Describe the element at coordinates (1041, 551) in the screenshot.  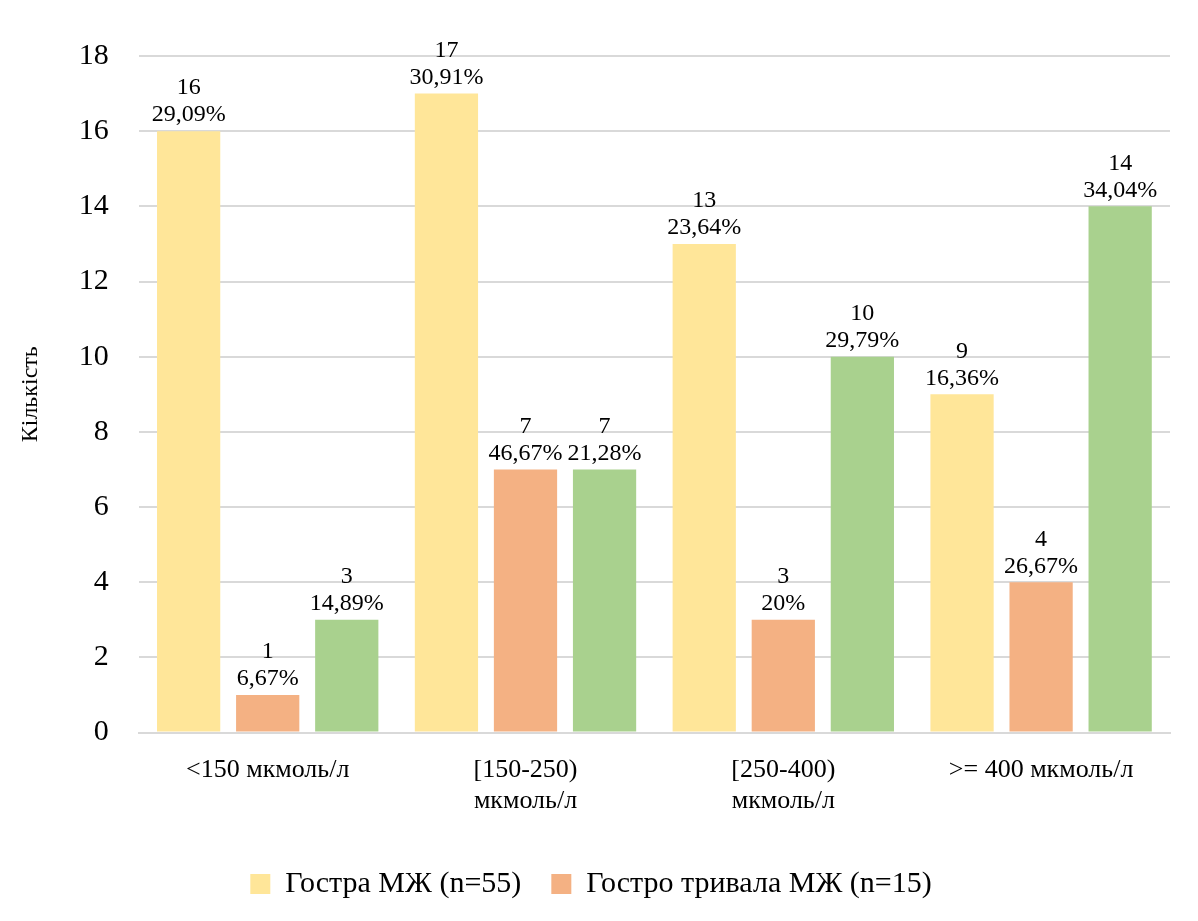
I see `data-label: 4 26,67%` at that location.